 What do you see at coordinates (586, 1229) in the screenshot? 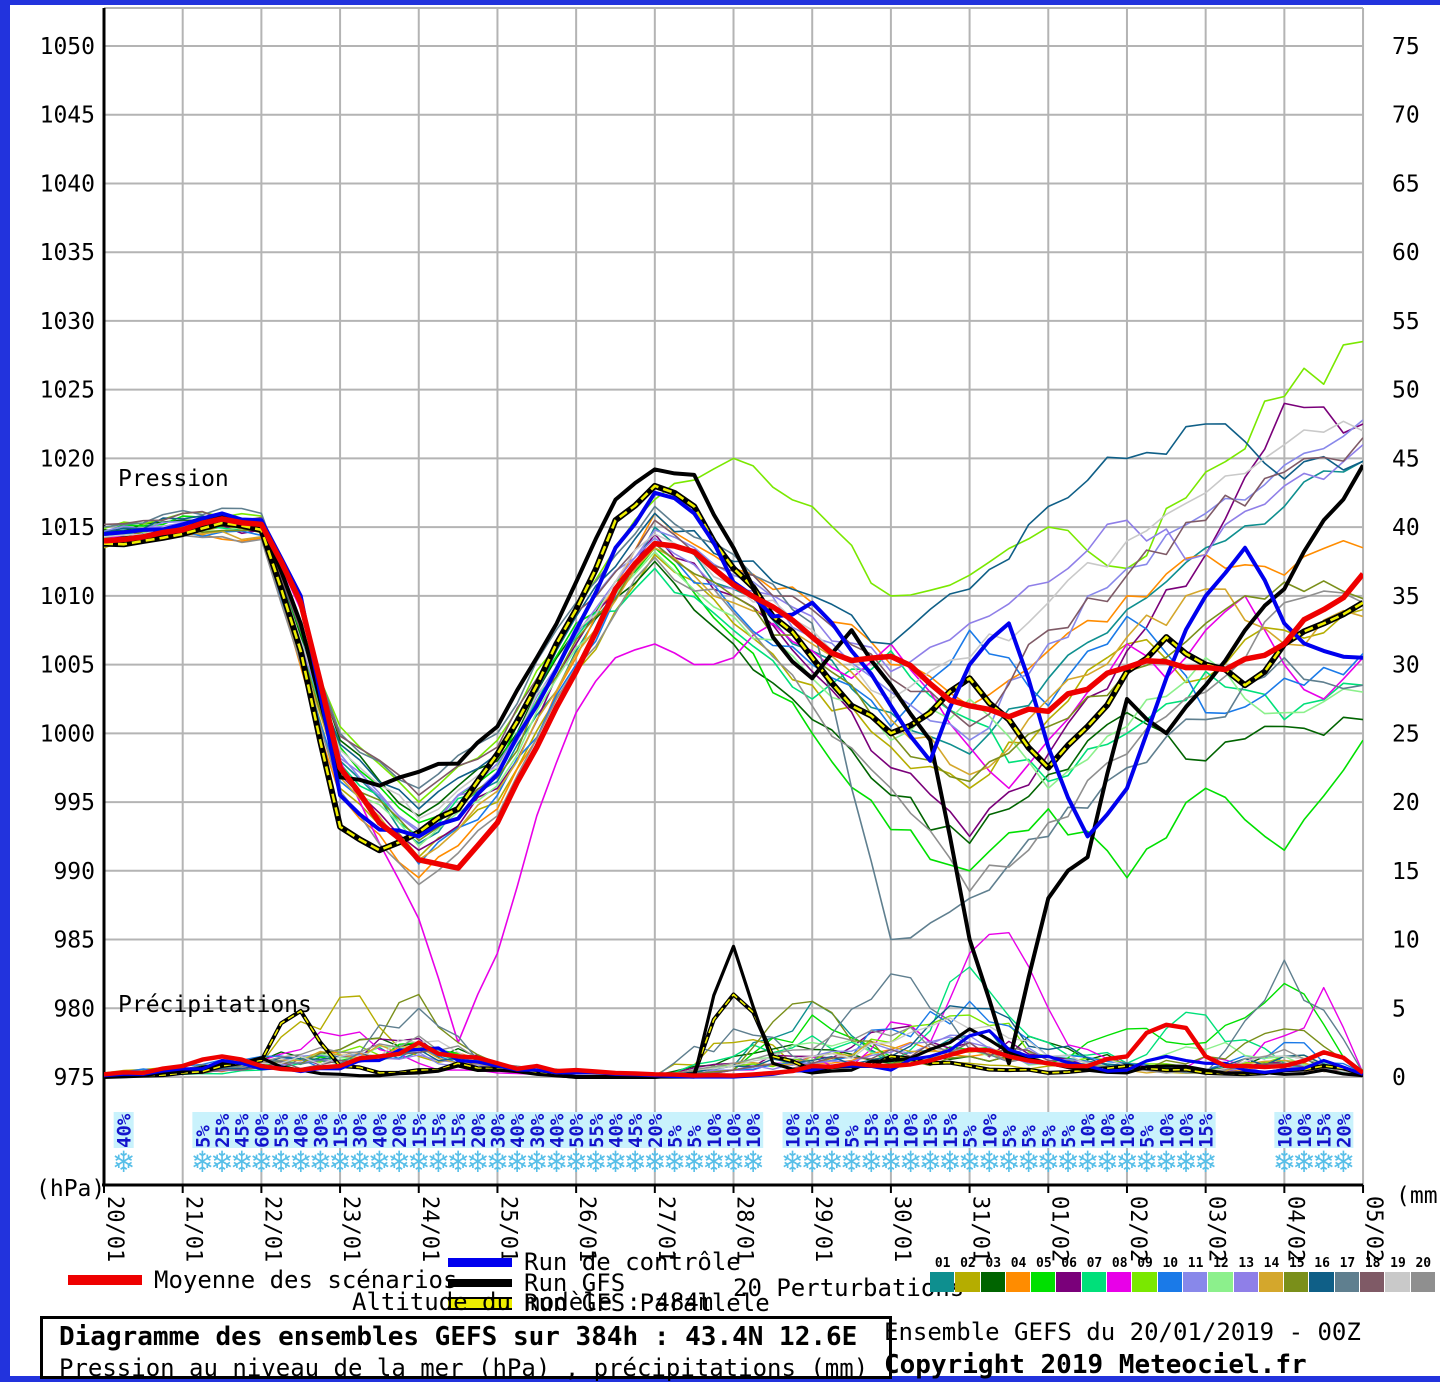
I see `date-label: 26/01` at bounding box center [586, 1229].